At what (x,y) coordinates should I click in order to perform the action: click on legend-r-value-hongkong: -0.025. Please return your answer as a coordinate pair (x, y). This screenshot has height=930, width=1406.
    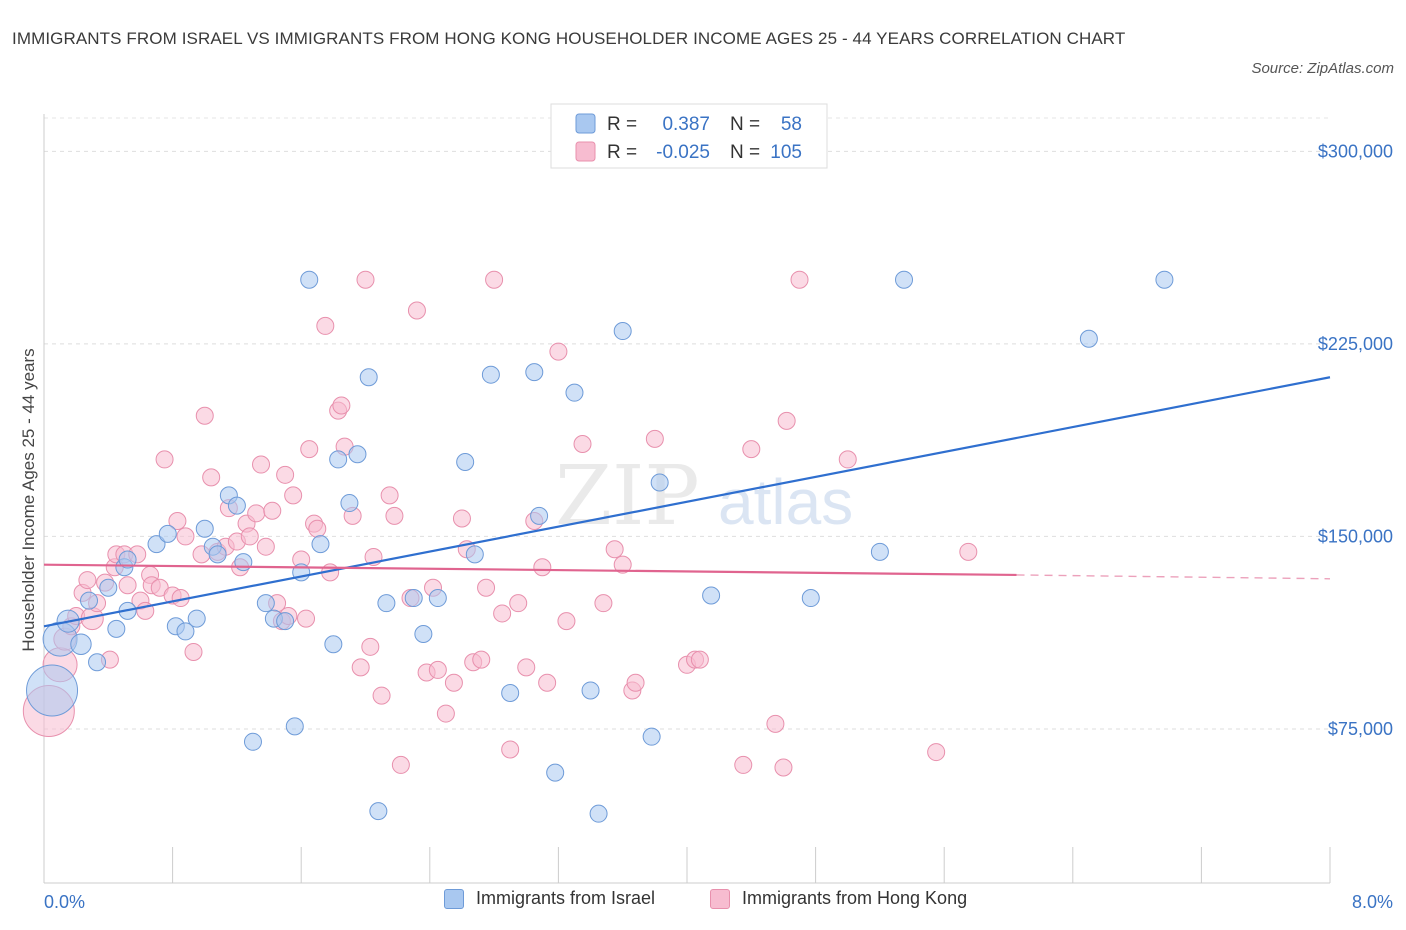
    Looking at the image, I should click on (683, 152).